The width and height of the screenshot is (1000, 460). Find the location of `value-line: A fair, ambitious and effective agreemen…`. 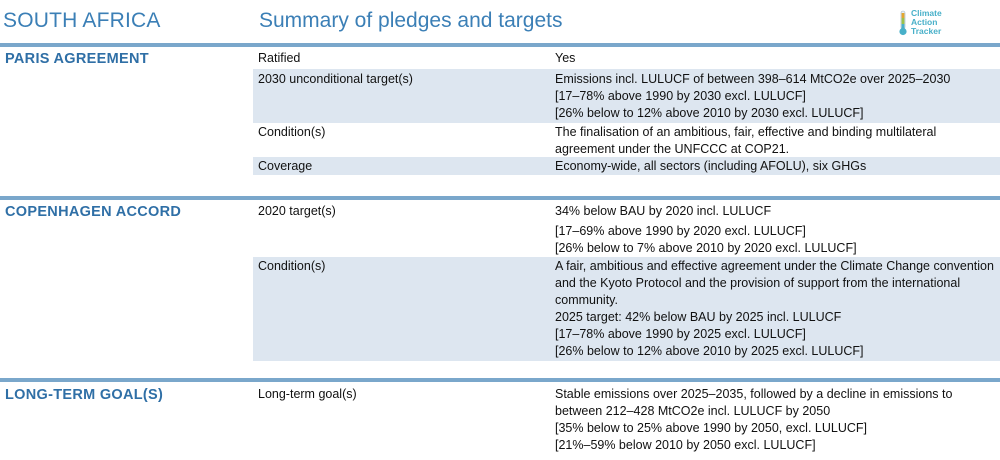

value-line: A fair, ambitious and effective agreemen… is located at coordinates (774, 283).